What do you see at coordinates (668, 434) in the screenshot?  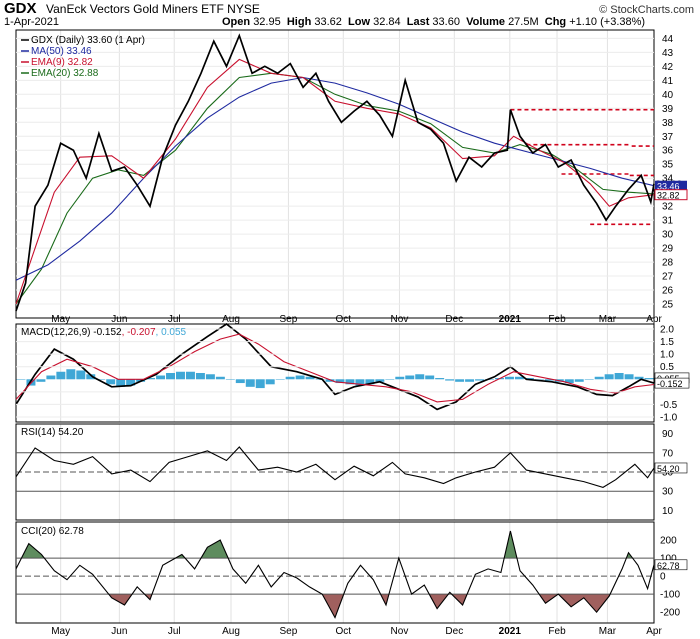 I see `rsi-y-tick: 90` at bounding box center [668, 434].